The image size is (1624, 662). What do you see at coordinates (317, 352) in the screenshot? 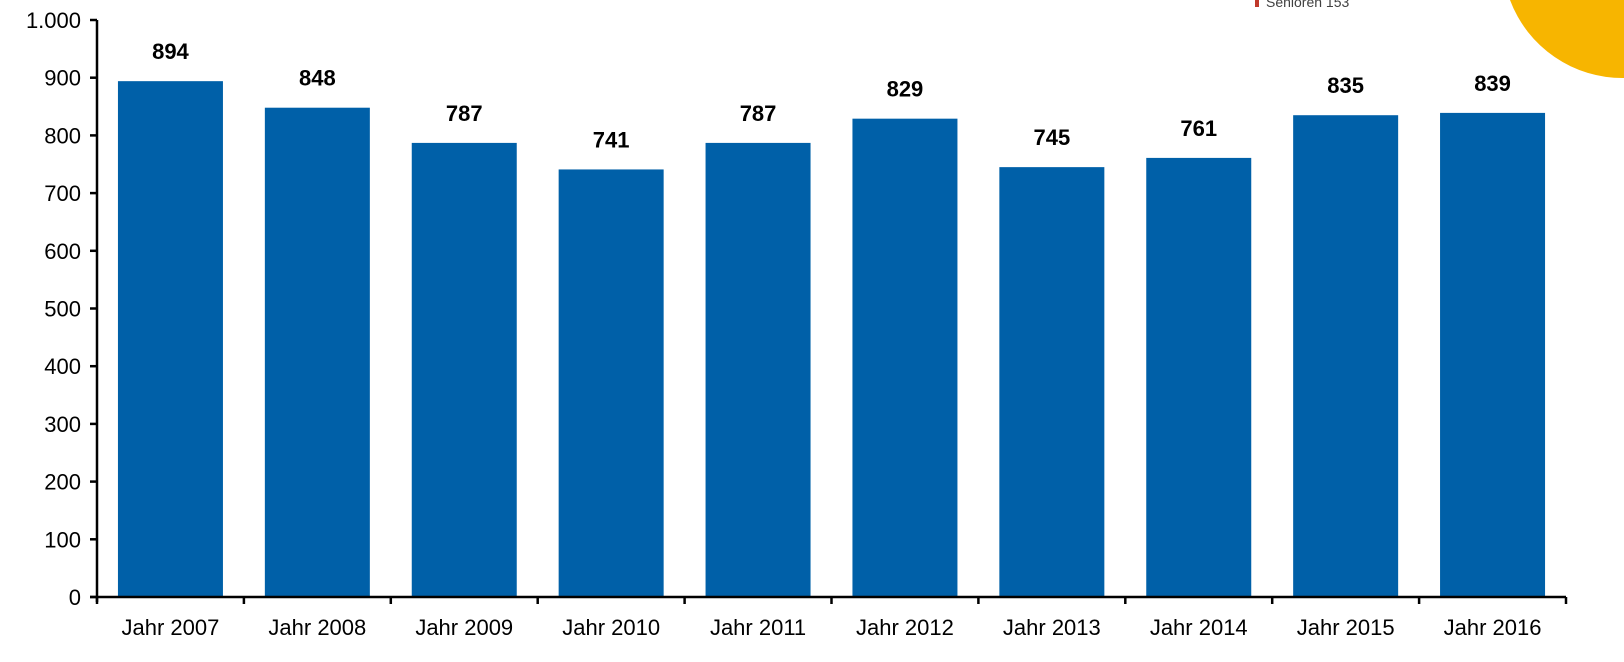
I see `bar-jahr-2008` at bounding box center [317, 352].